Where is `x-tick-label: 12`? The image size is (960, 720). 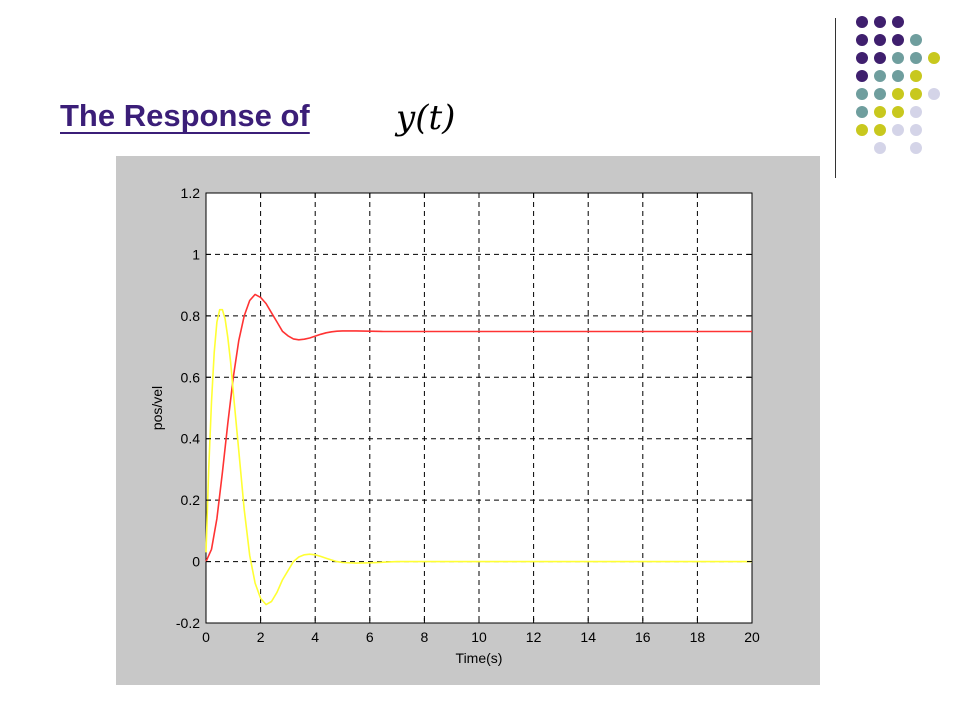 x-tick-label: 12 is located at coordinates (534, 637).